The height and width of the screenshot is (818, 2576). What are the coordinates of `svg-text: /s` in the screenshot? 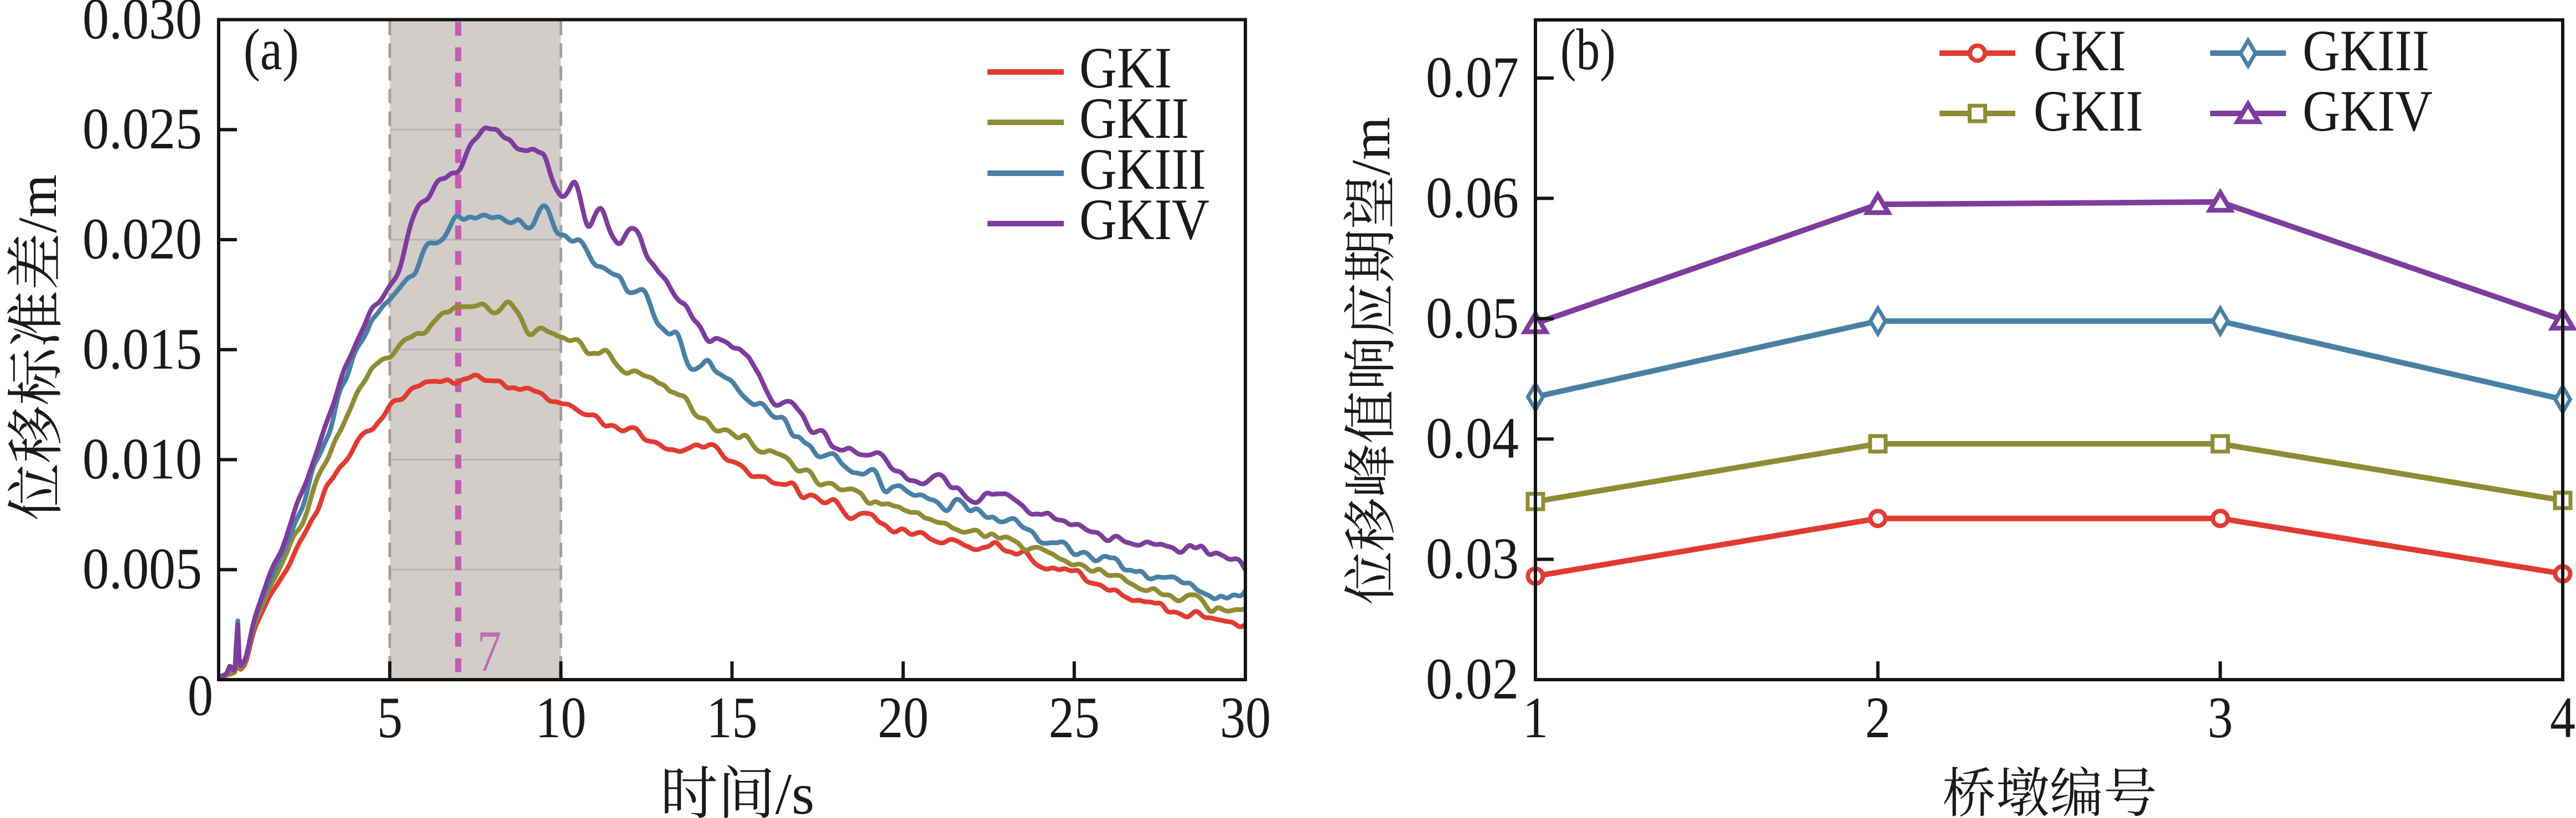 It's located at (795, 790).